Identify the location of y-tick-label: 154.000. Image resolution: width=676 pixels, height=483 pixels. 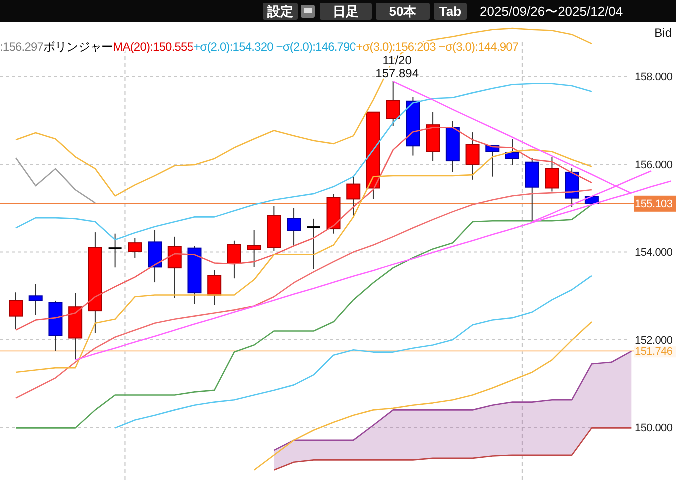
(654, 253).